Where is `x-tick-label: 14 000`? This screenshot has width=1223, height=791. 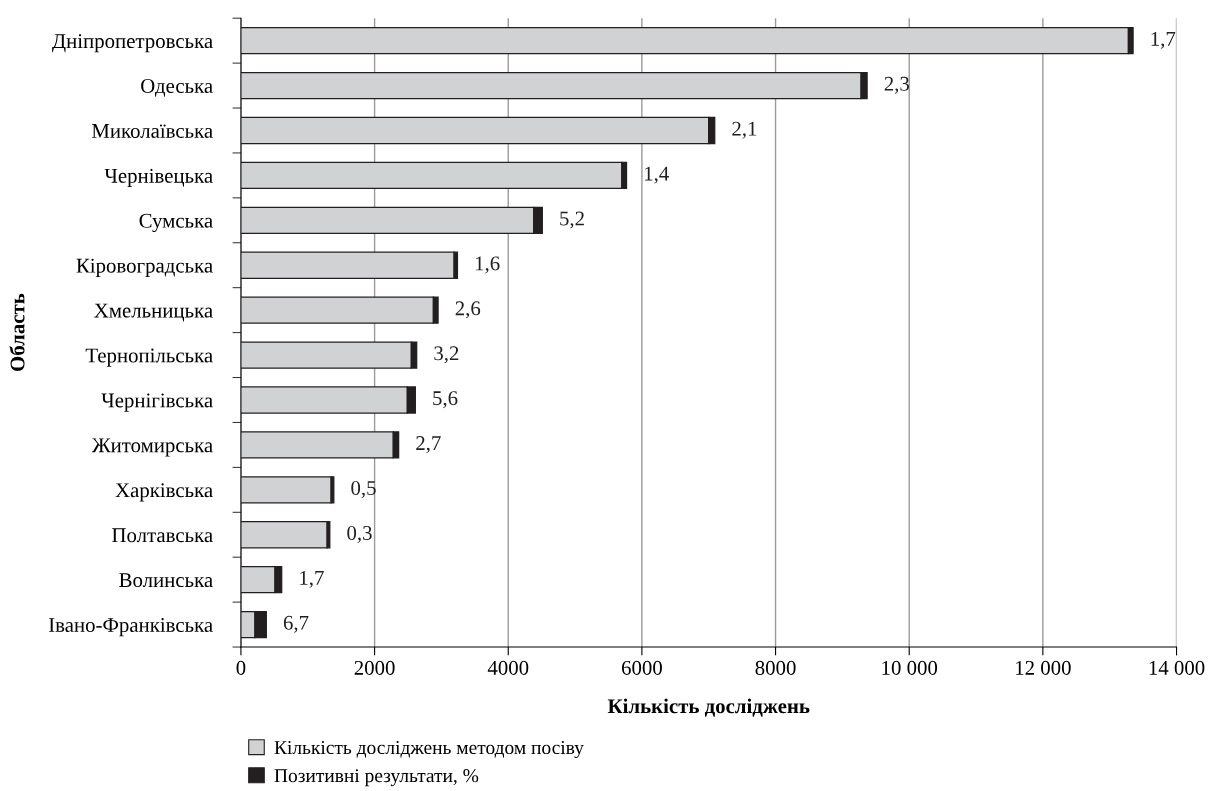 x-tick-label: 14 000 is located at coordinates (1177, 667).